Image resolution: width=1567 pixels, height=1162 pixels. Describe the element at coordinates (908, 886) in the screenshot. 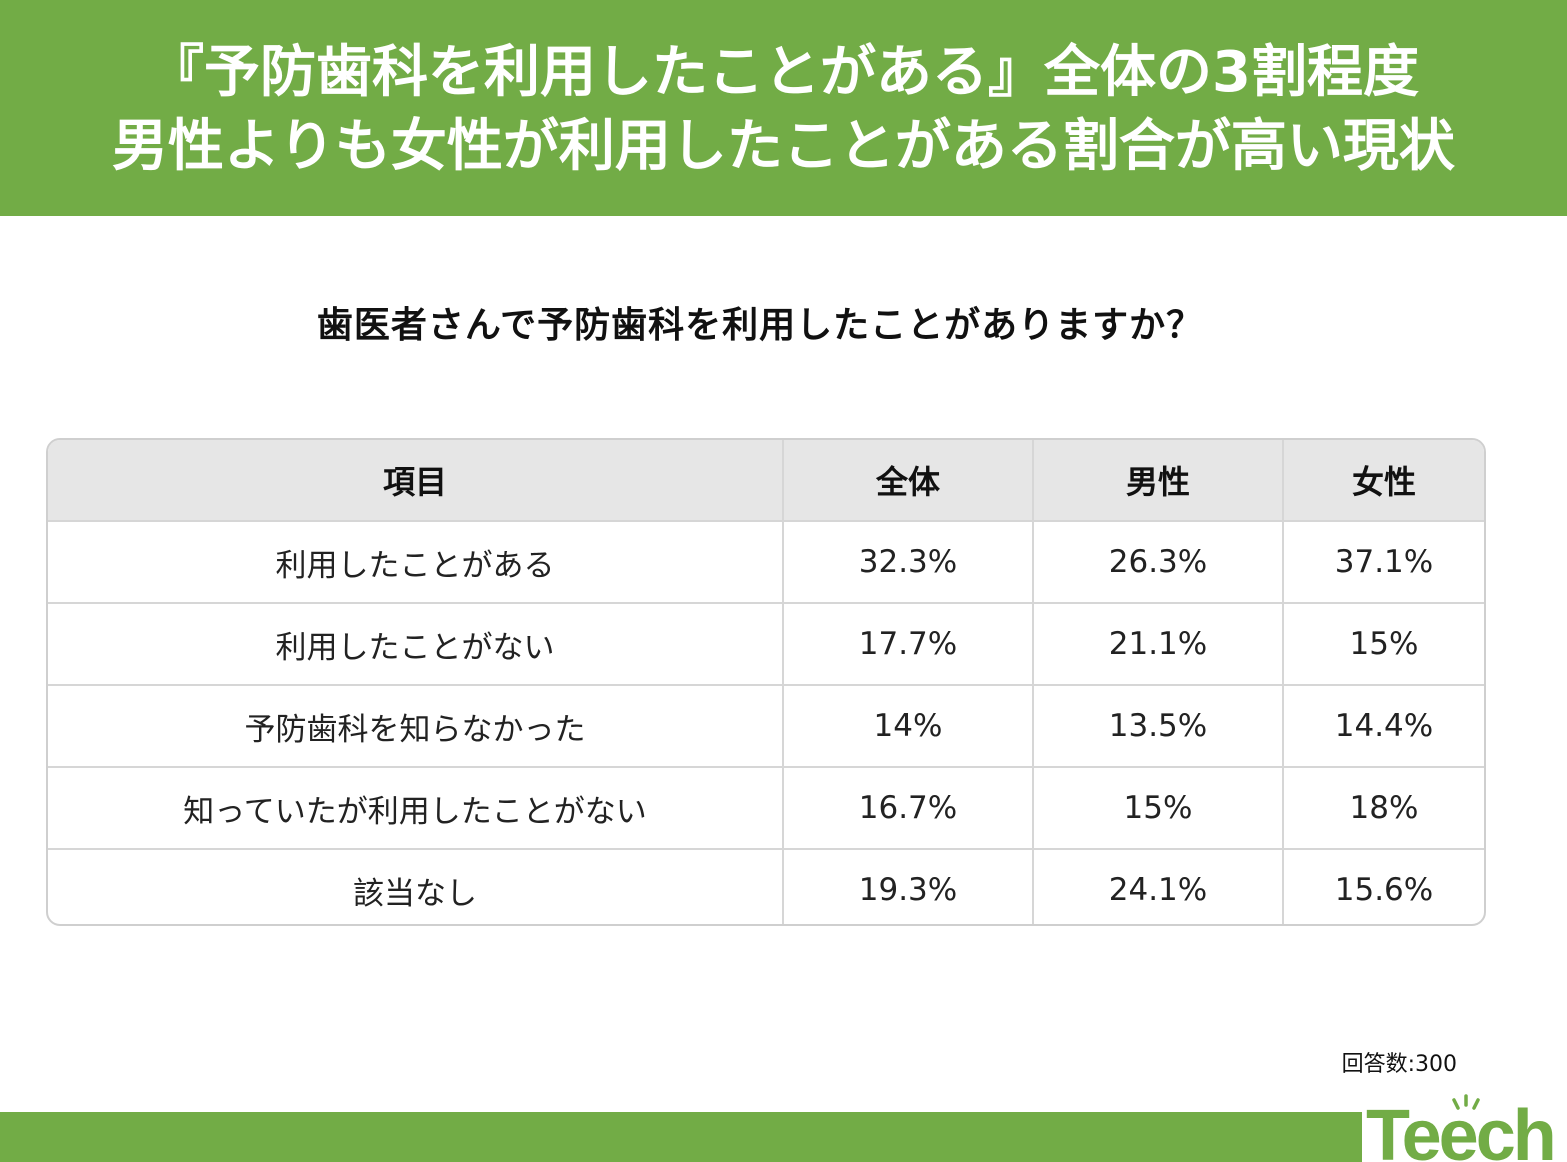

I see `cell-total: 19.3%` at that location.